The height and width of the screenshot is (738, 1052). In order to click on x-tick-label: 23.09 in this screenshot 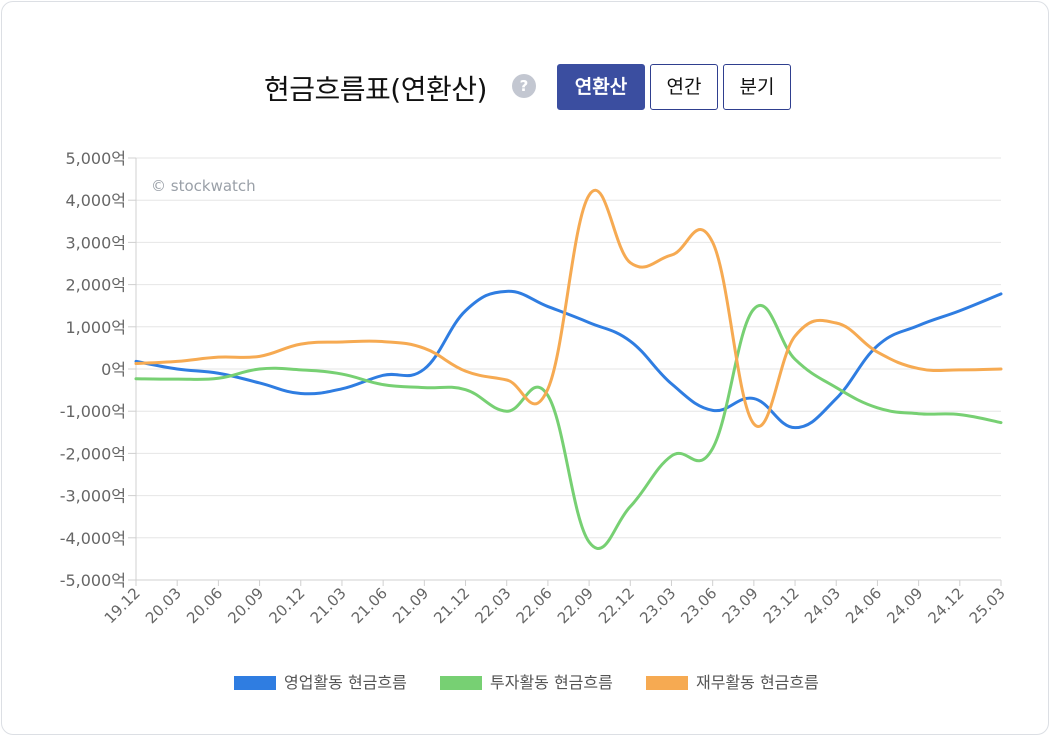, I will do `click(740, 605)`.